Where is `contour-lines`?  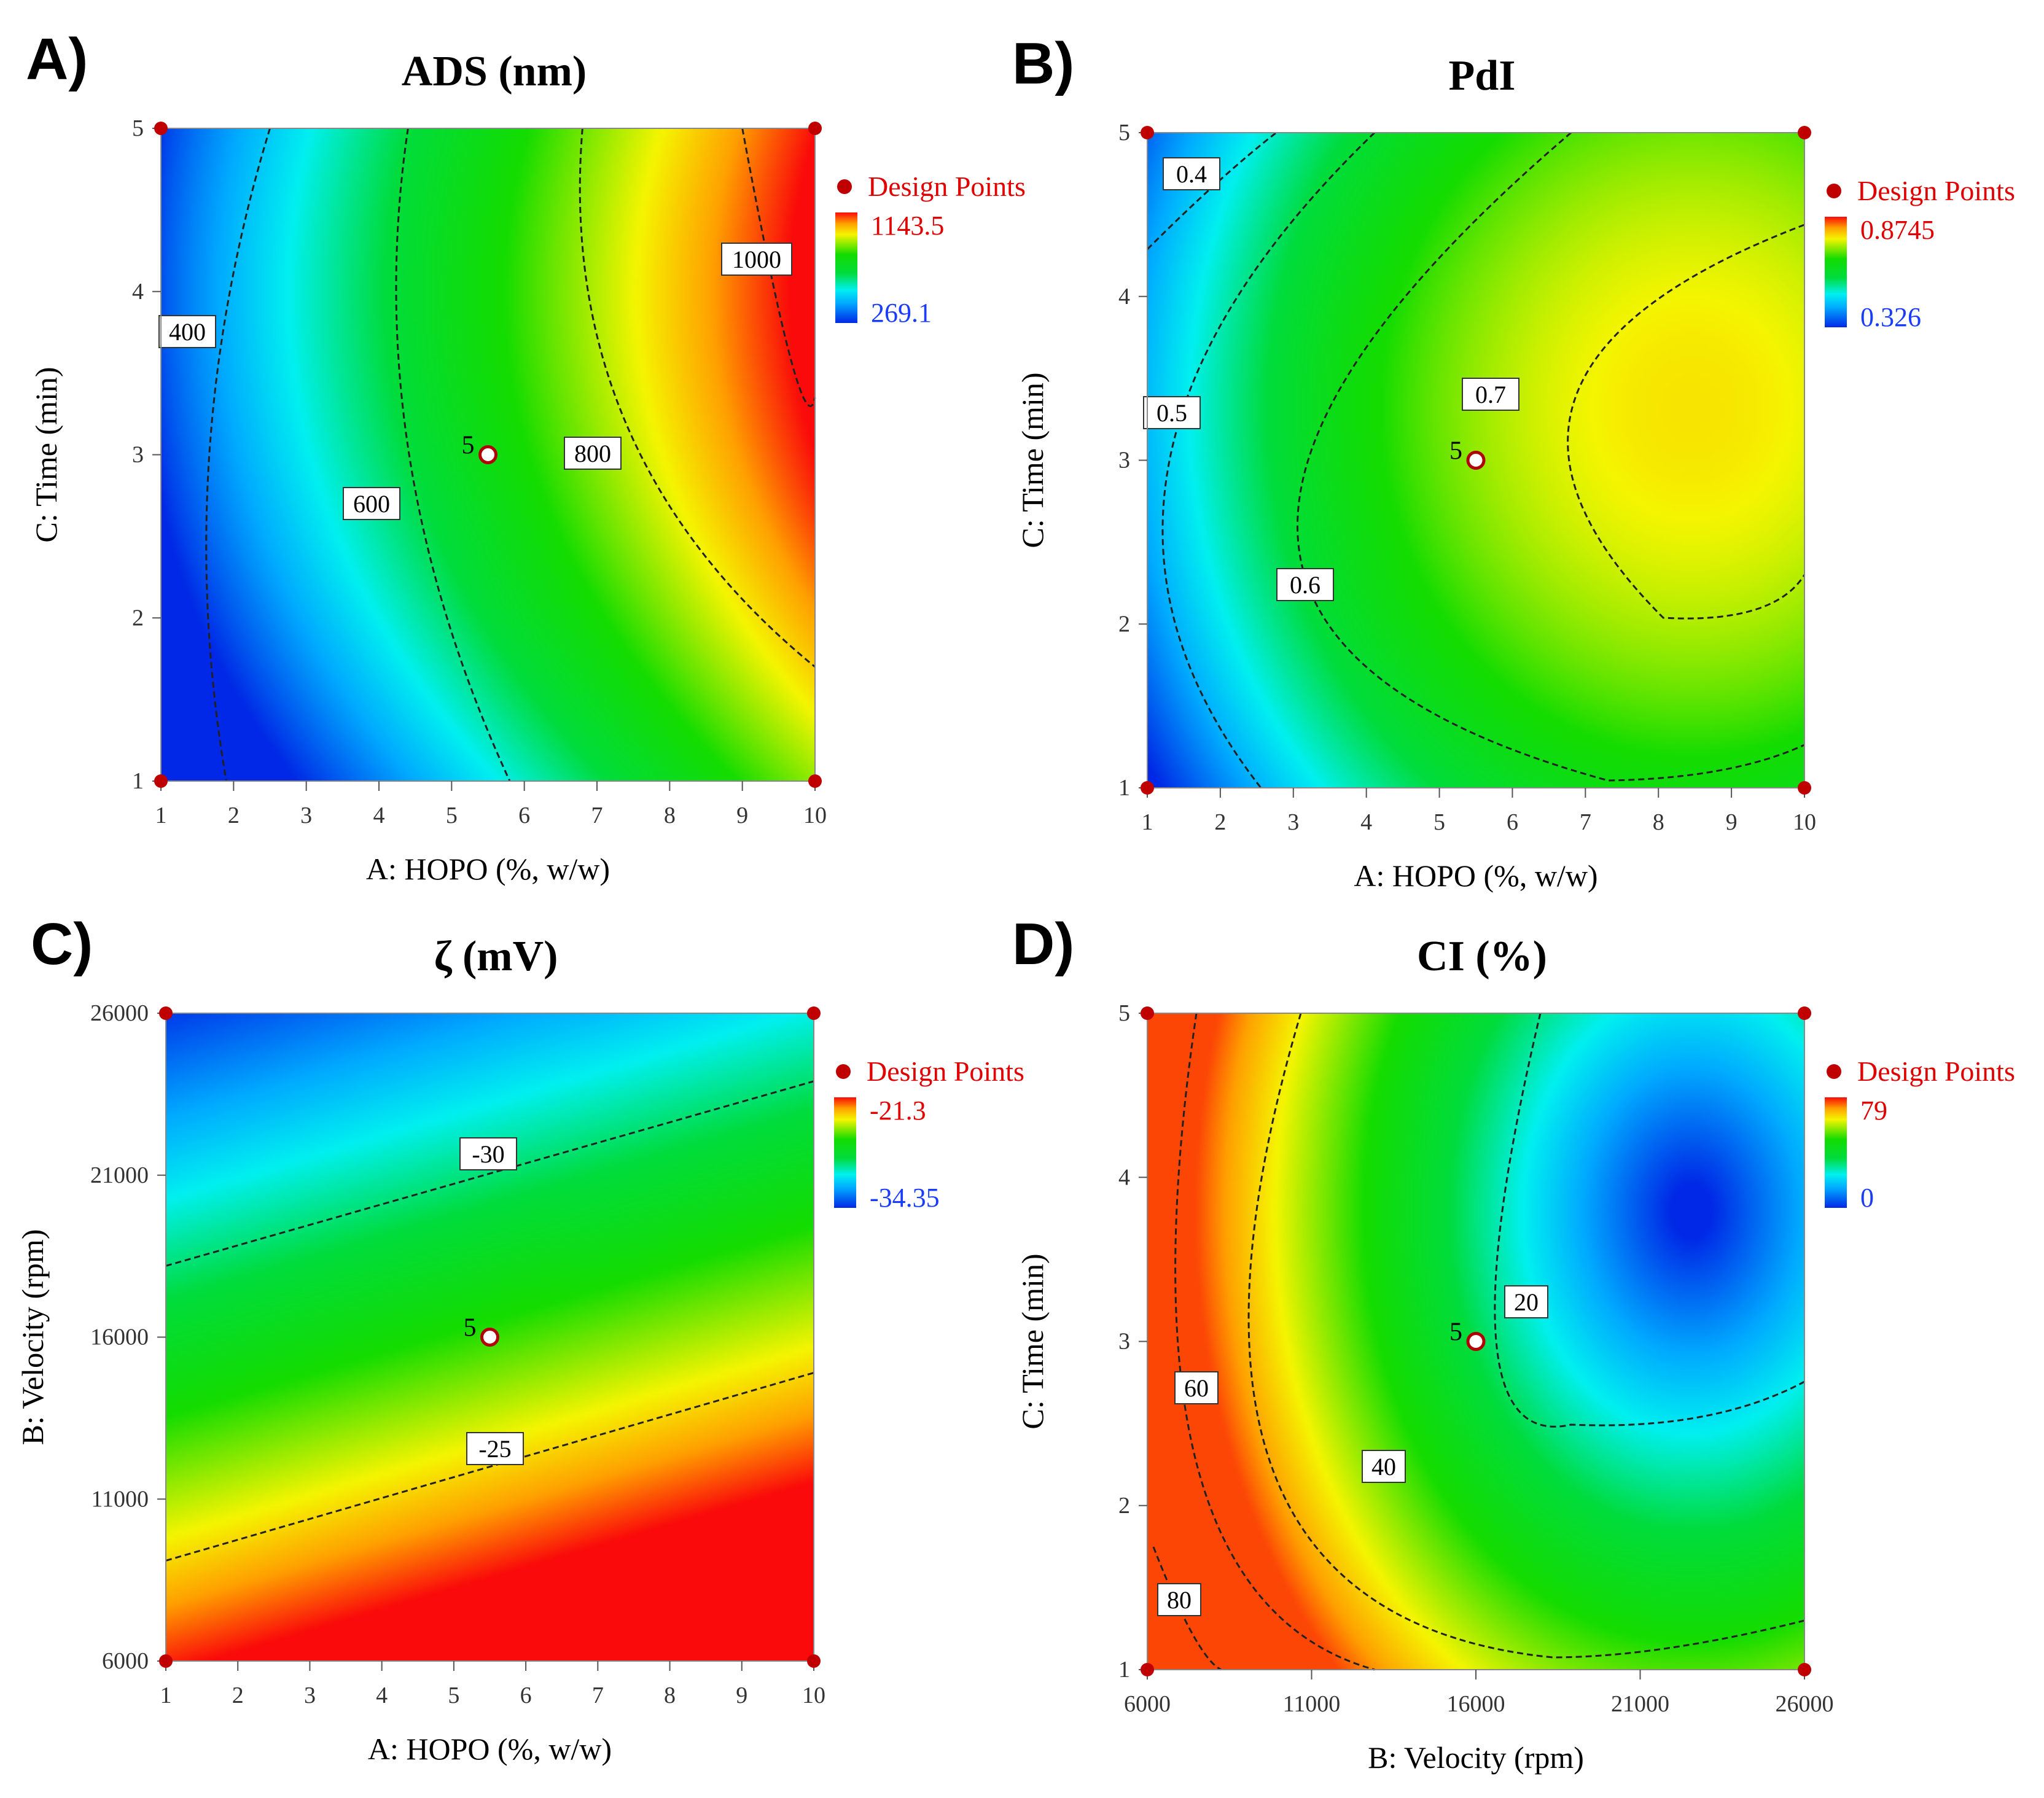 contour-lines is located at coordinates (1476, 459).